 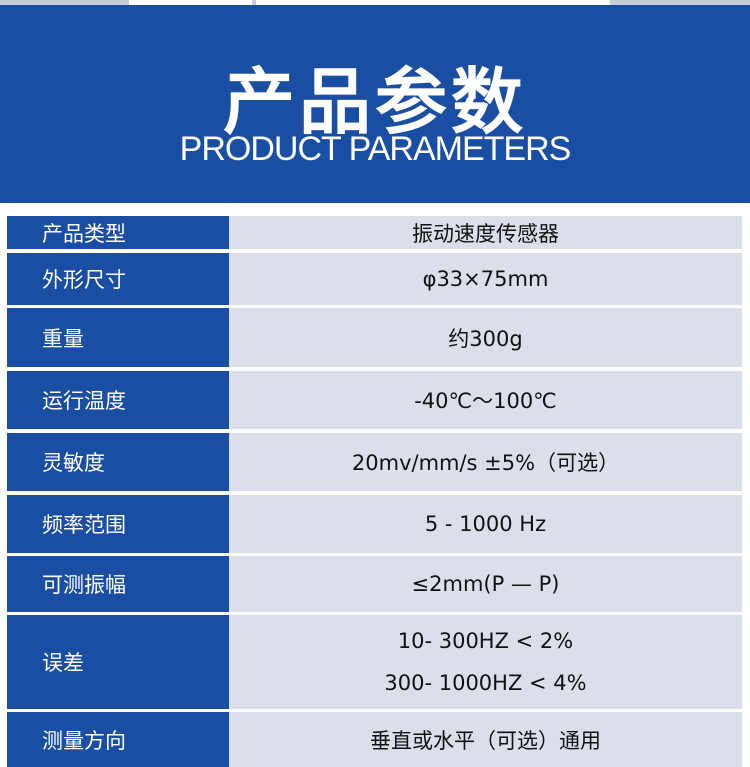 I want to click on table-row: 运行温度 -40℃～100℃, so click(x=374, y=400).